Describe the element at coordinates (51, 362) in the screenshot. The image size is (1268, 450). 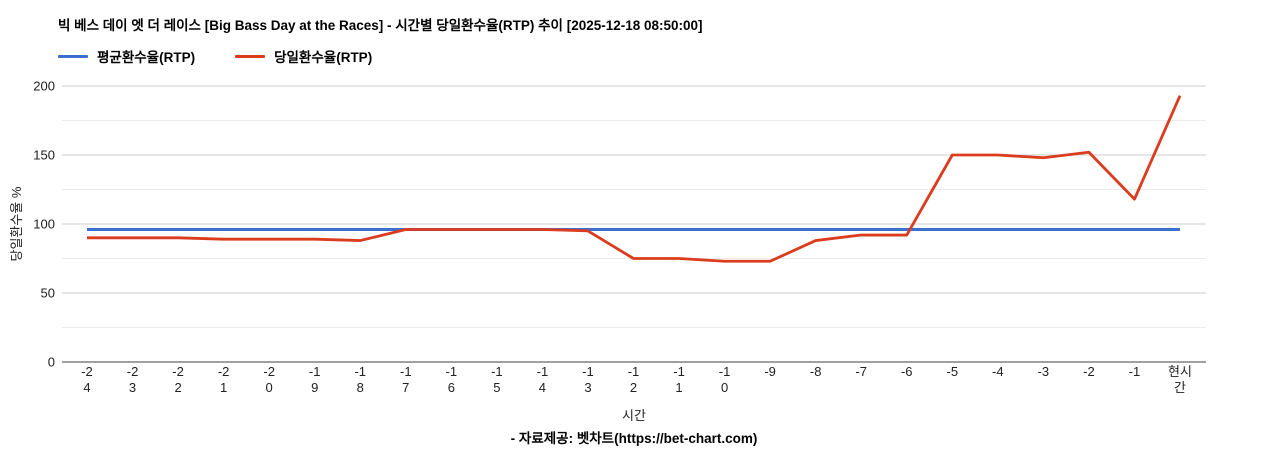
I see `y-tick-label: 0` at that location.